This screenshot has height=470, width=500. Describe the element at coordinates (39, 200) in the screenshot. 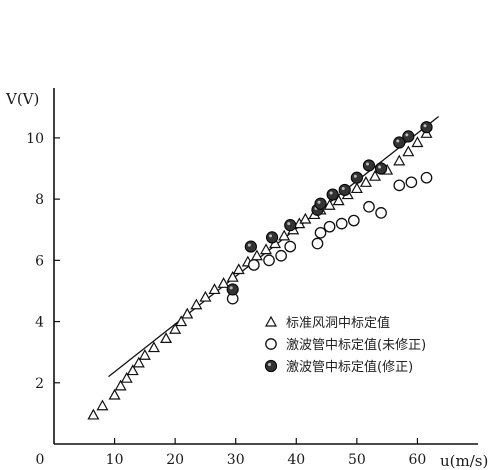

I see `y-tick-label: 8` at that location.